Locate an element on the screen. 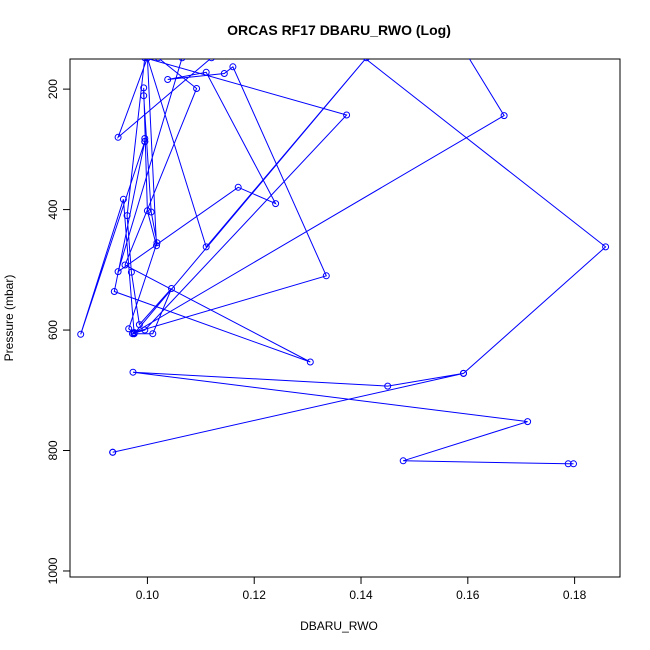  y-axis-label: Pressure (mbar) is located at coordinates (9, 318).